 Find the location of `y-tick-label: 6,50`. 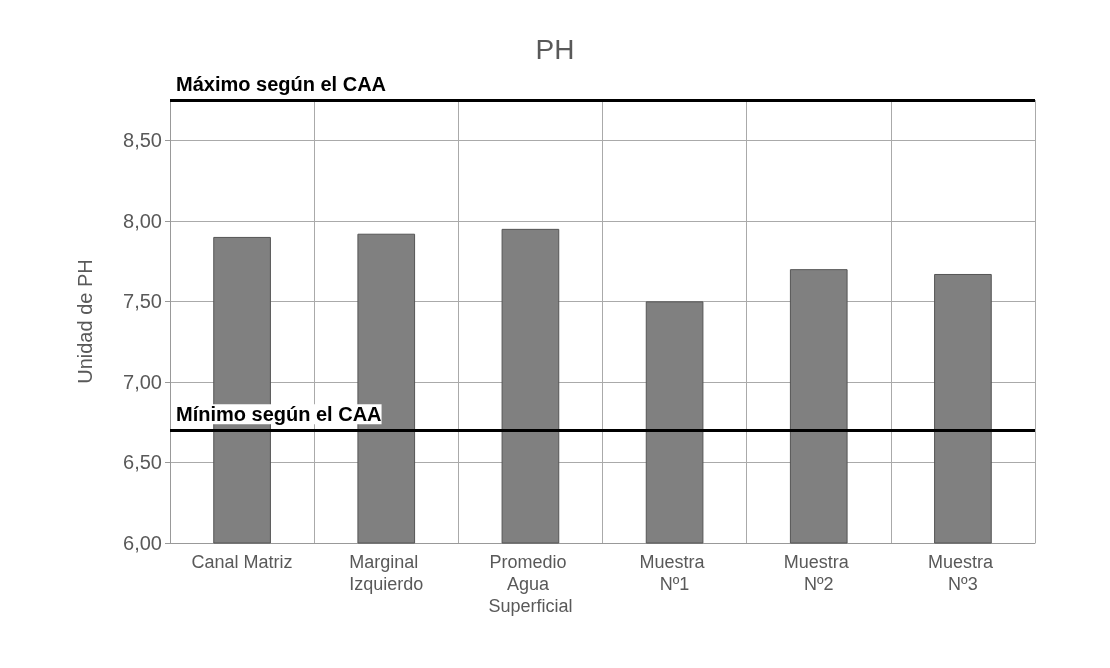

y-tick-label: 6,50 is located at coordinates (142, 462).